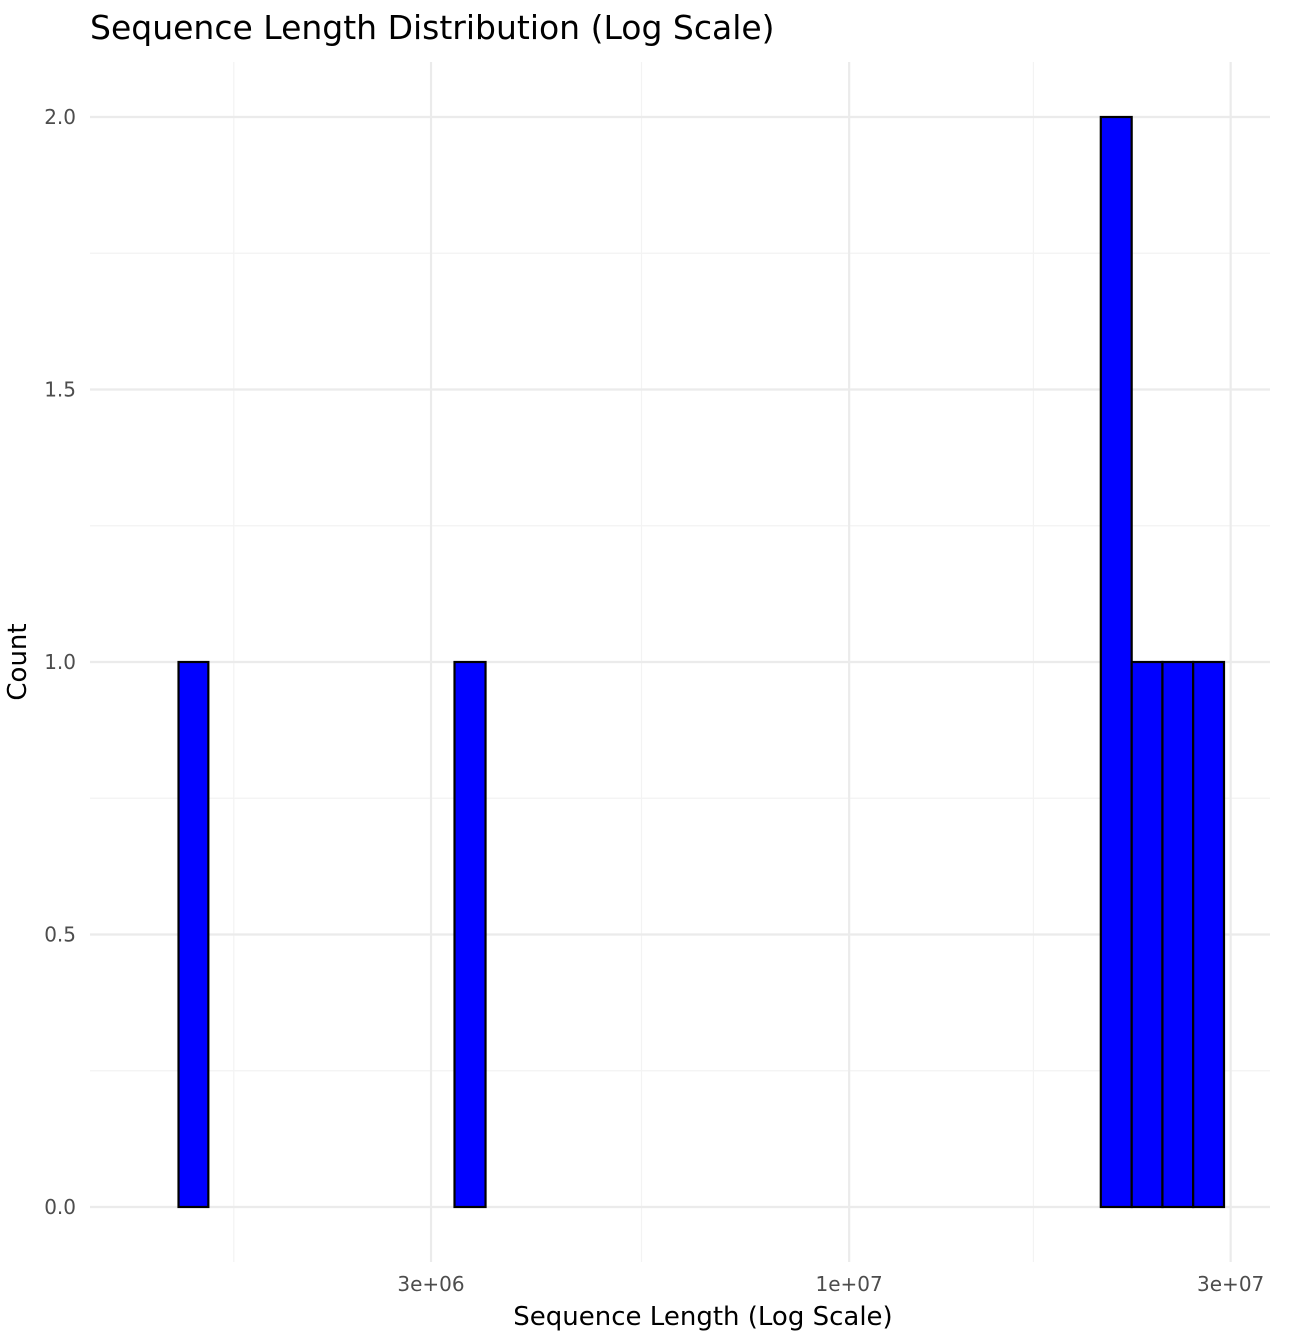 The width and height of the screenshot is (1298, 1340). Describe the element at coordinates (432, 27) in the screenshot. I see `chart-title: Sequence Length Distribution (Log Scale)` at that location.